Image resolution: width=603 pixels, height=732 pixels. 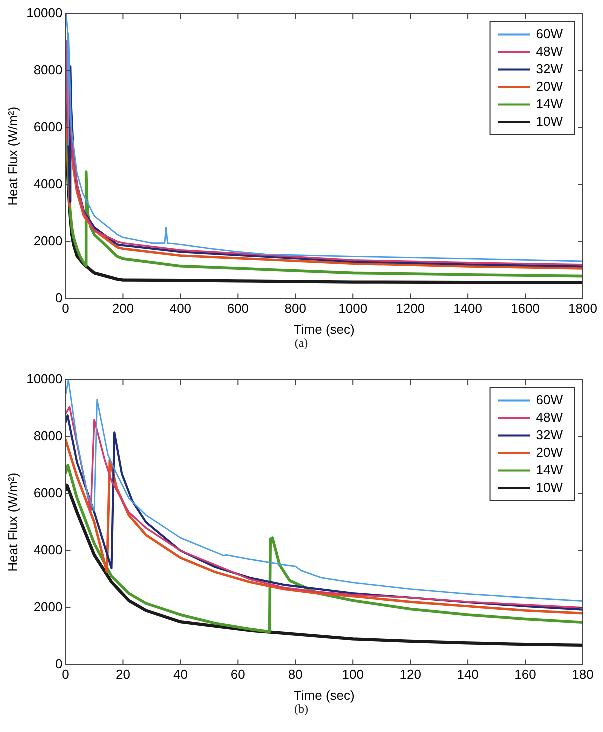 I want to click on x-tick-label: 160, so click(x=525, y=674).